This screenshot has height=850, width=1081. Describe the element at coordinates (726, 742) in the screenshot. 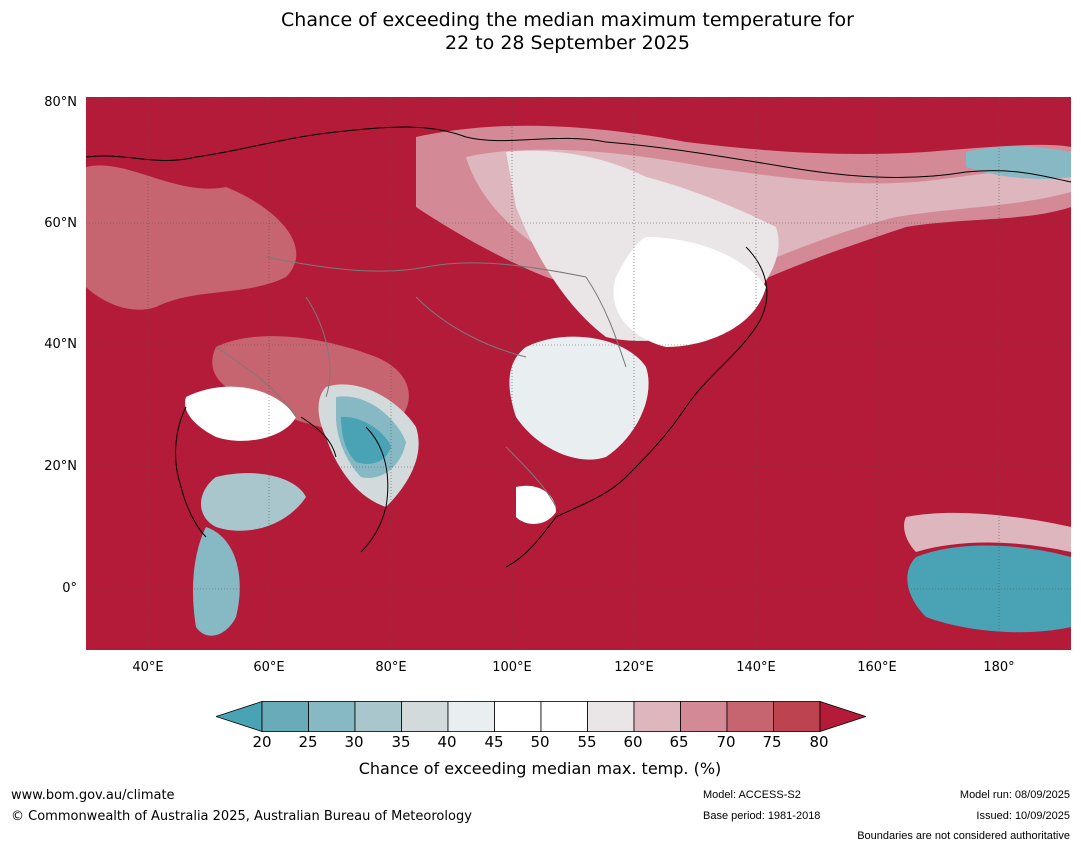

I see `colorbar-tick-70: 70` at that location.